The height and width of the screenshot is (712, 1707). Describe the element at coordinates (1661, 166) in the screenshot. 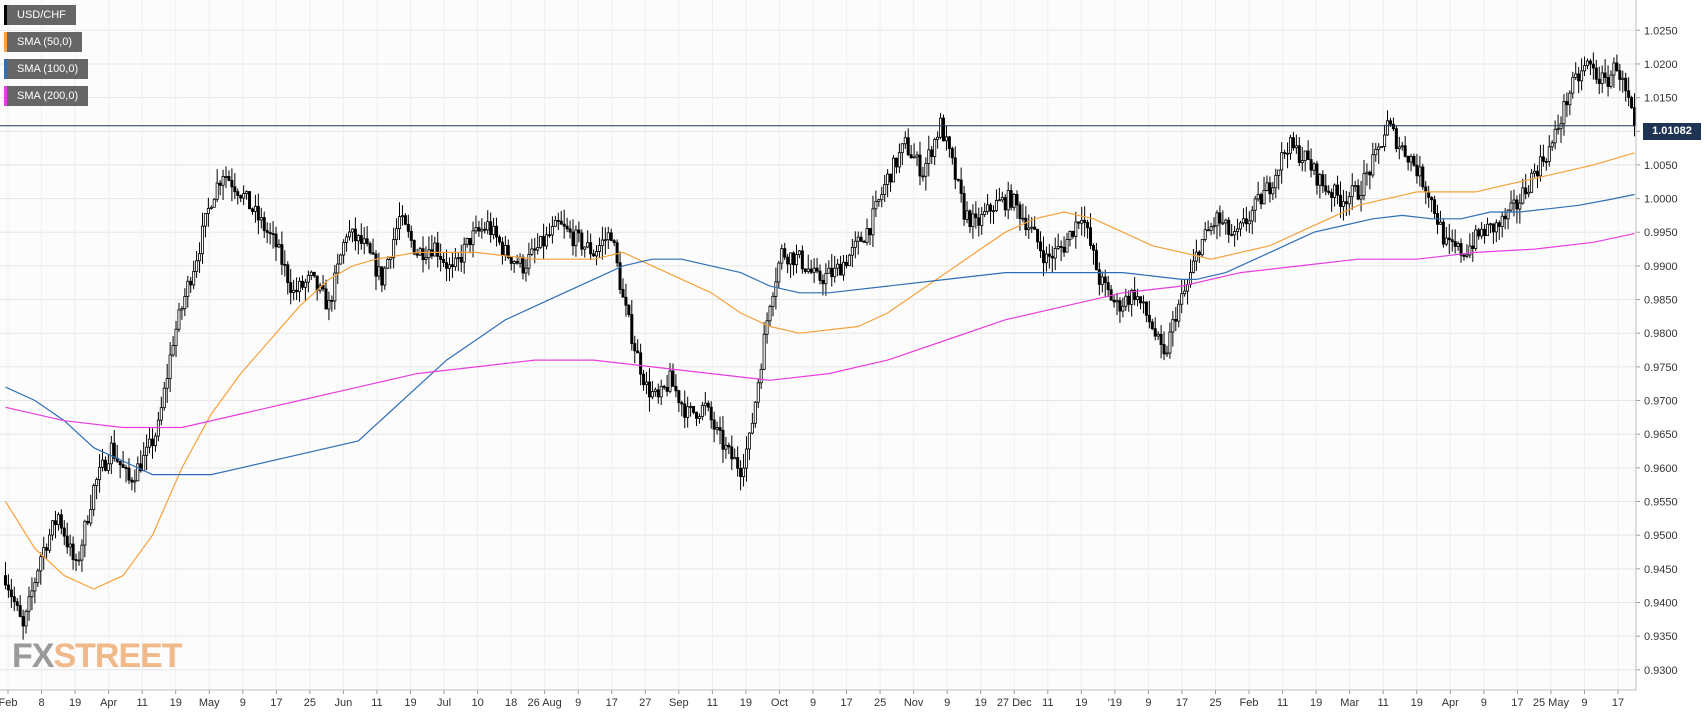

I see `y-tick-label: 1.0050` at that location.